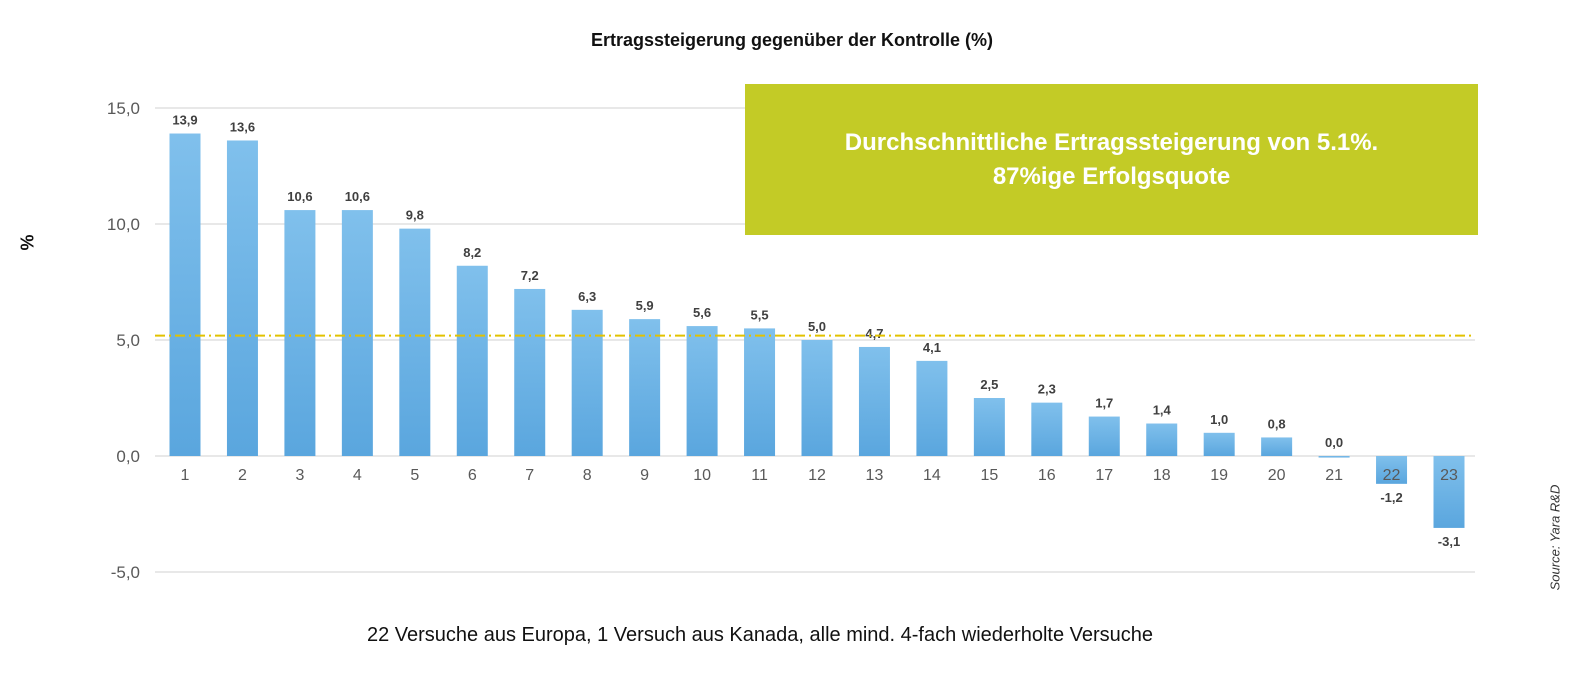 The width and height of the screenshot is (1584, 697). What do you see at coordinates (299, 475) in the screenshot?
I see `x-tick-label: 3` at bounding box center [299, 475].